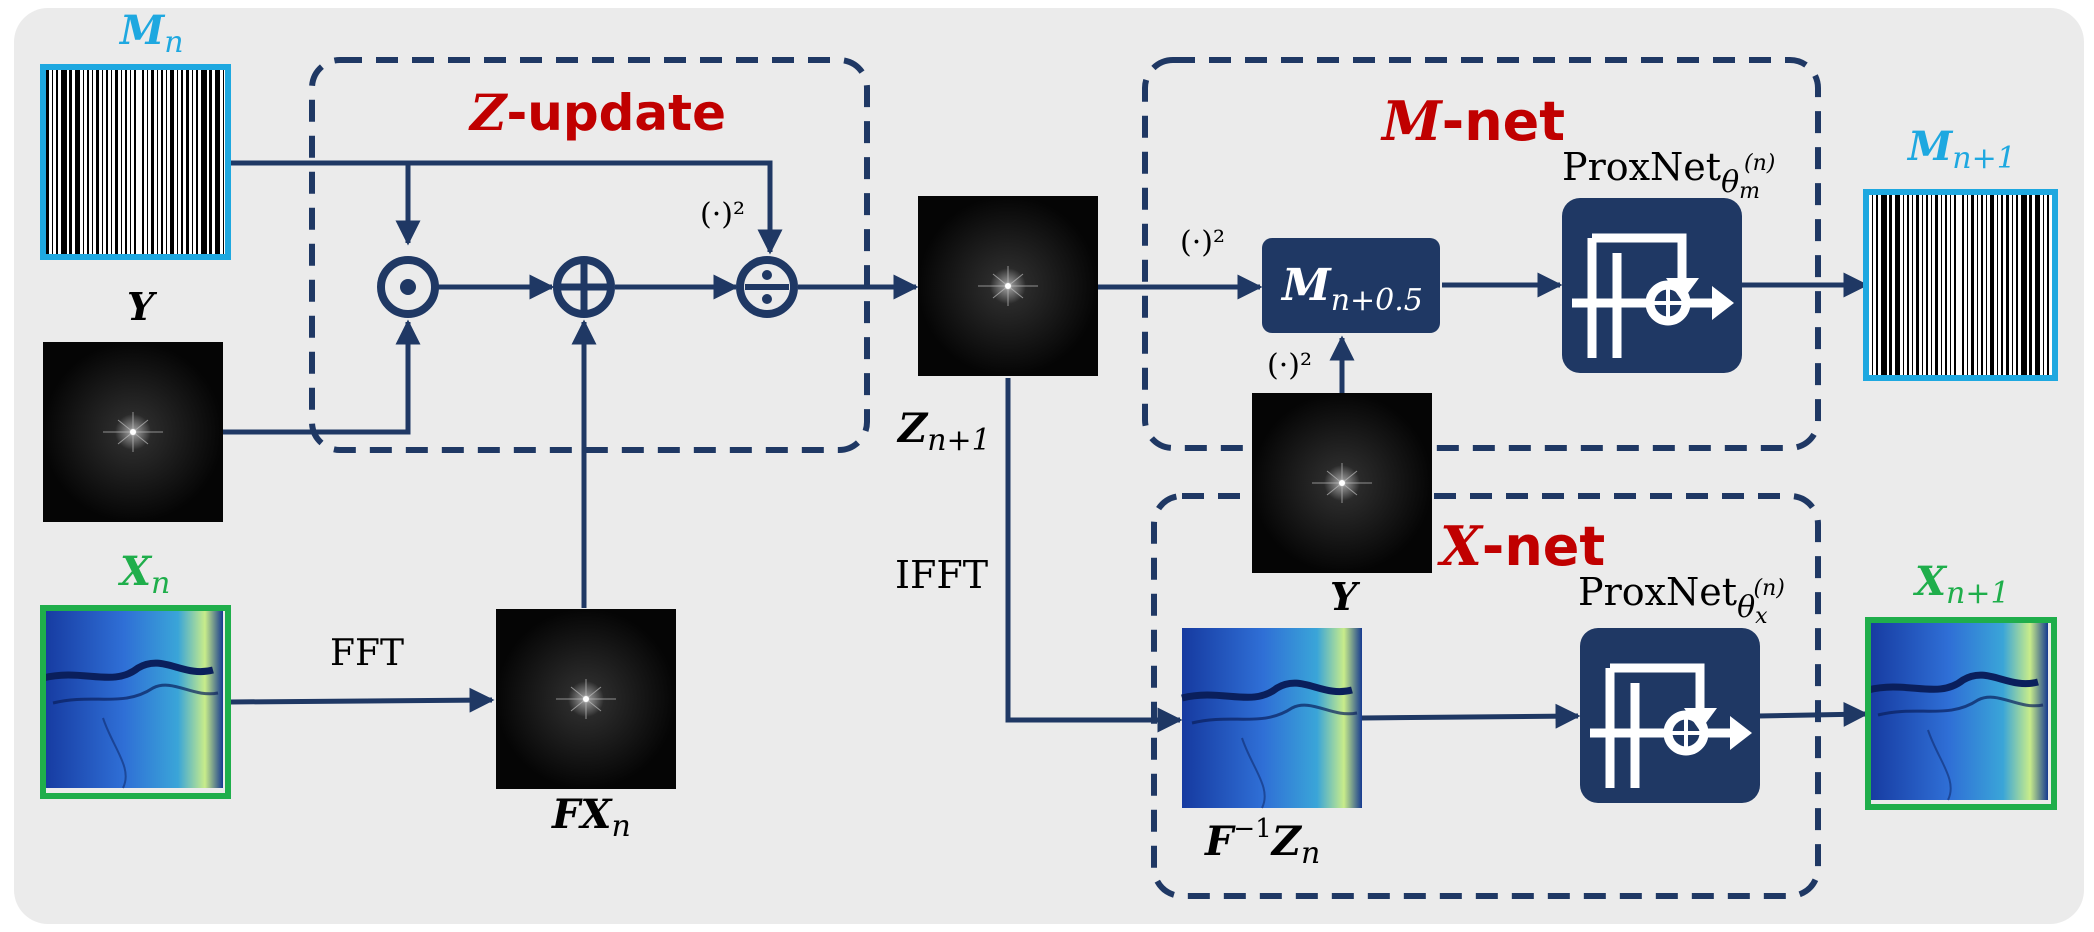  What do you see at coordinates (1960, 285) in the screenshot?
I see `mask-output-image` at bounding box center [1960, 285].